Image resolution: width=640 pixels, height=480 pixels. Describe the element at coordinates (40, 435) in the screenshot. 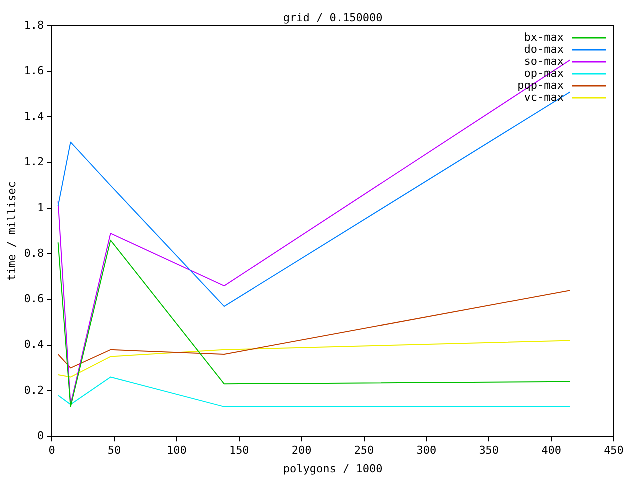

I see `y-tick-label: 0` at that location.